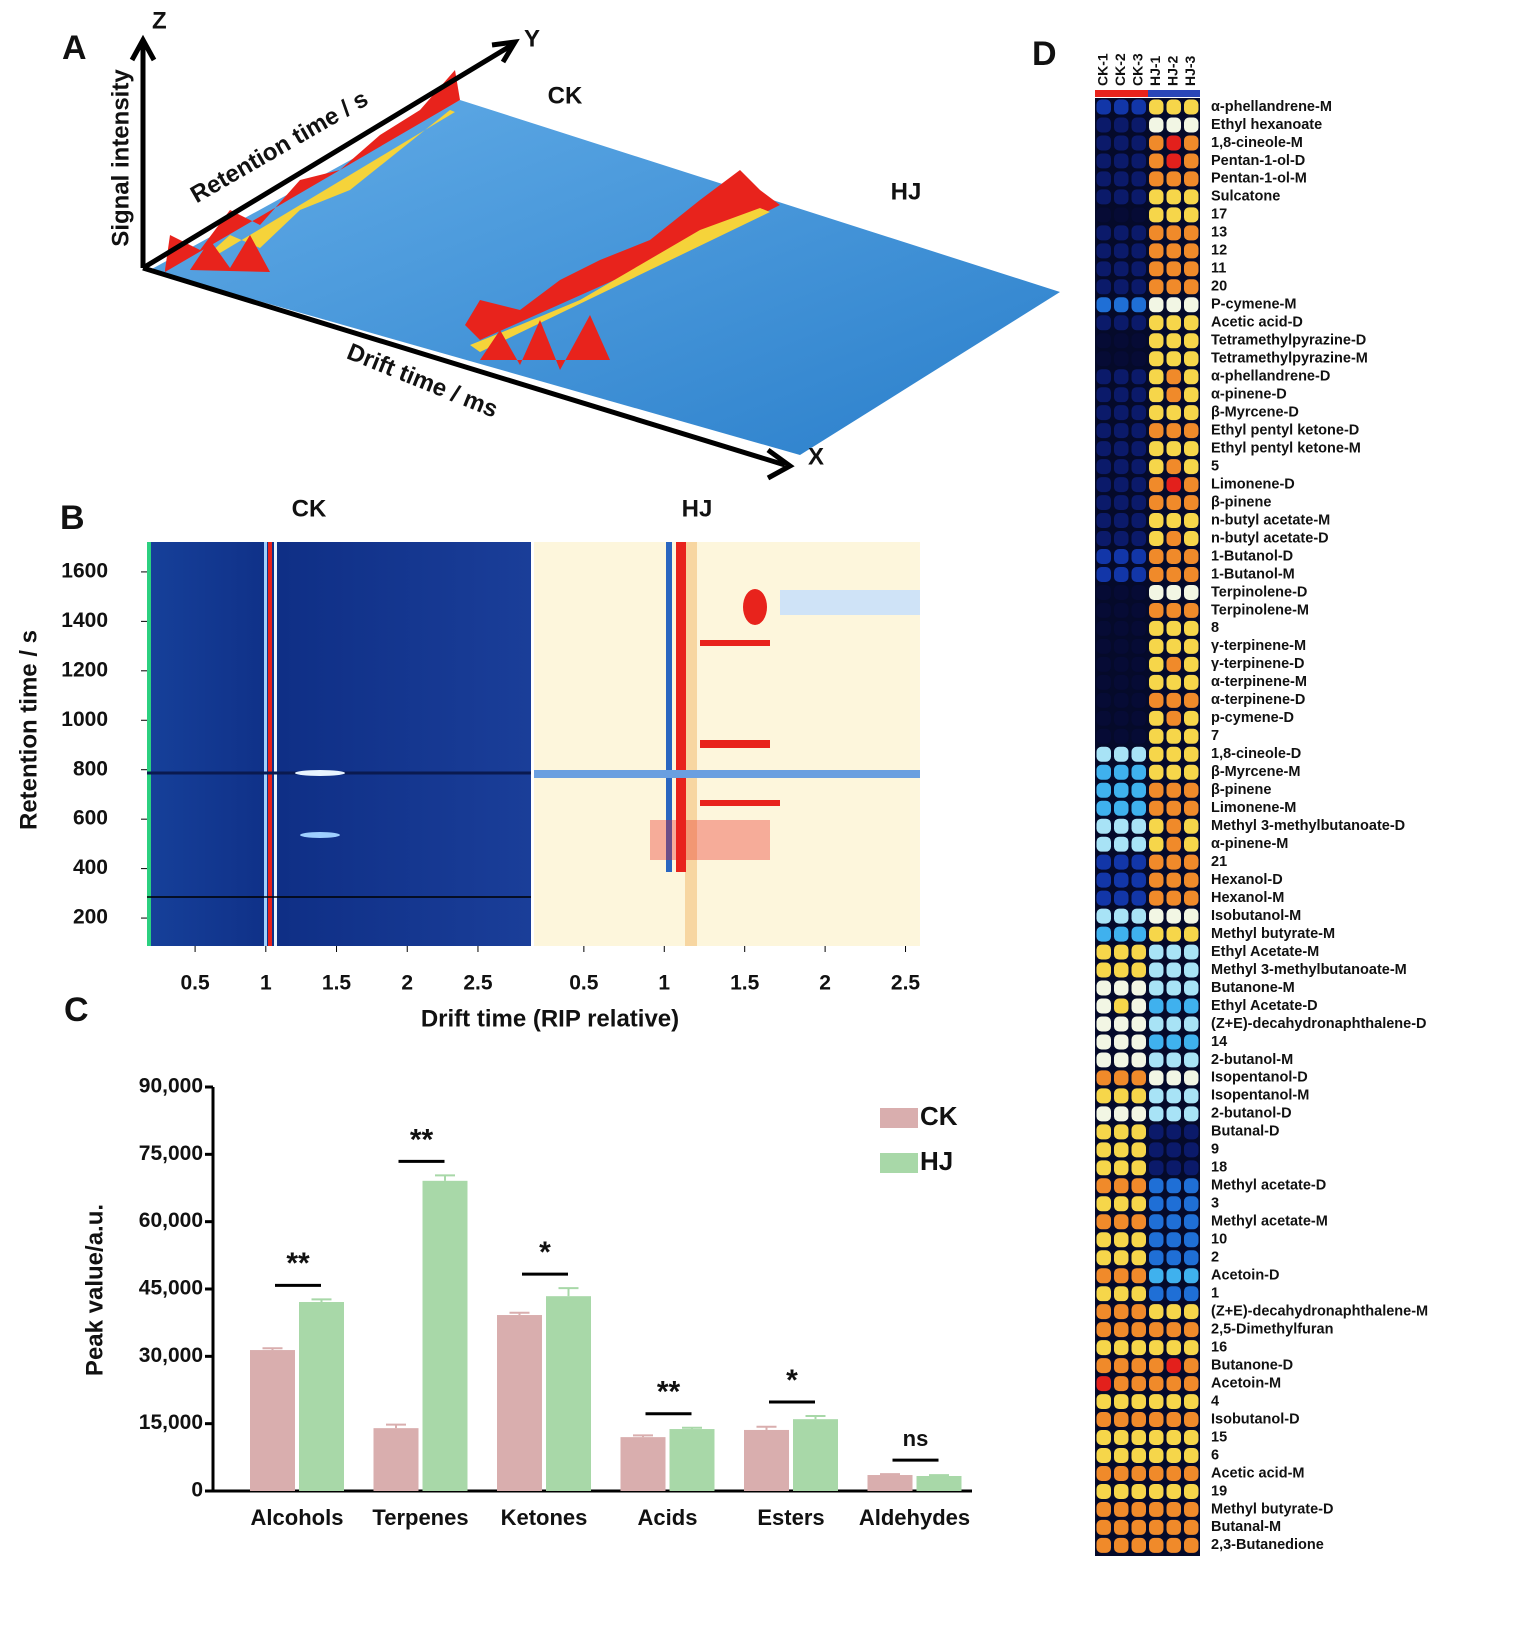 Image resolution: width=1517 pixels, height=1641 pixels. I want to click on column-label: CK-2, so click(1120, 69).